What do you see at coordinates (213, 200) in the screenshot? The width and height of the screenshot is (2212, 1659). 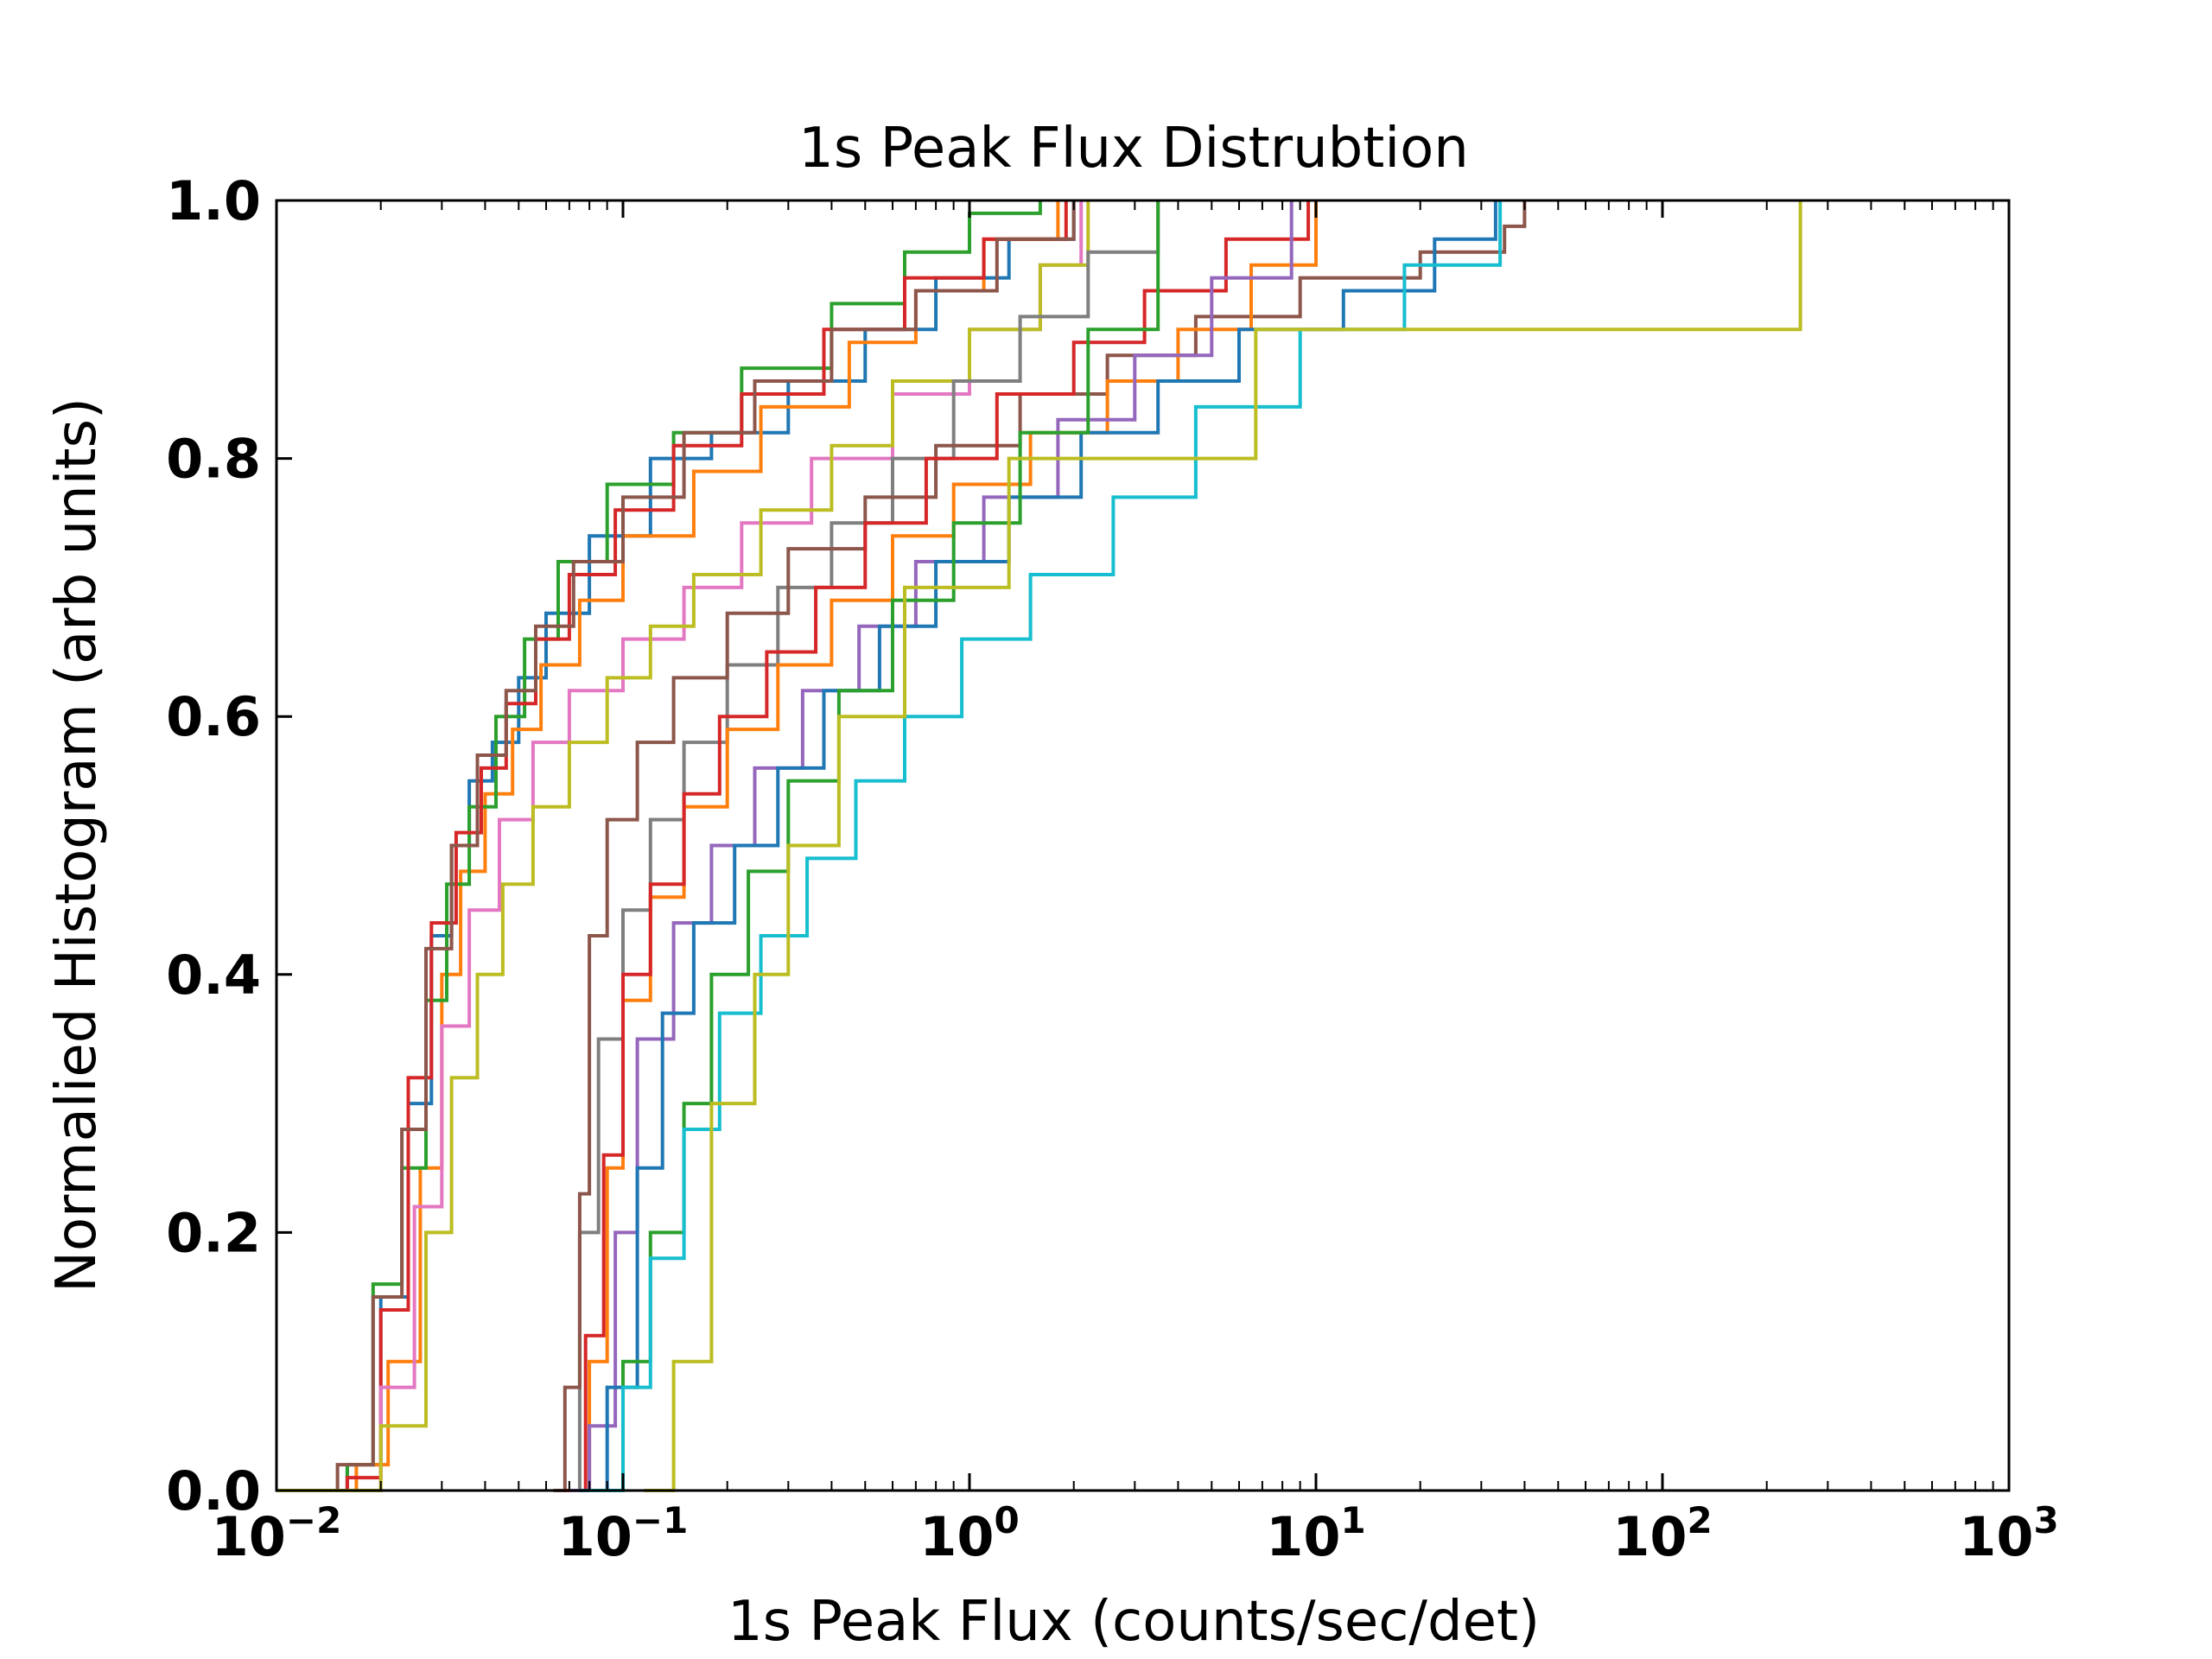 I see `y-tick-label-5: 1.0` at bounding box center [213, 200].